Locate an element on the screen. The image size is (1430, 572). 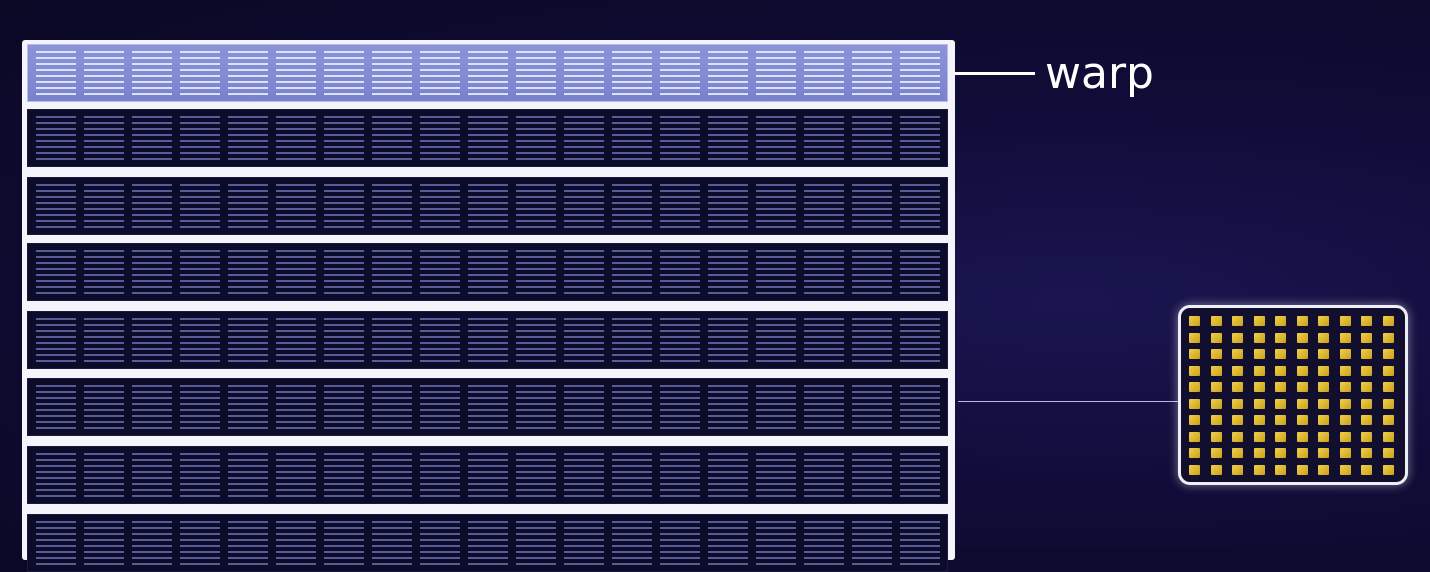
warp-row-highlighted is located at coordinates (487, 73).